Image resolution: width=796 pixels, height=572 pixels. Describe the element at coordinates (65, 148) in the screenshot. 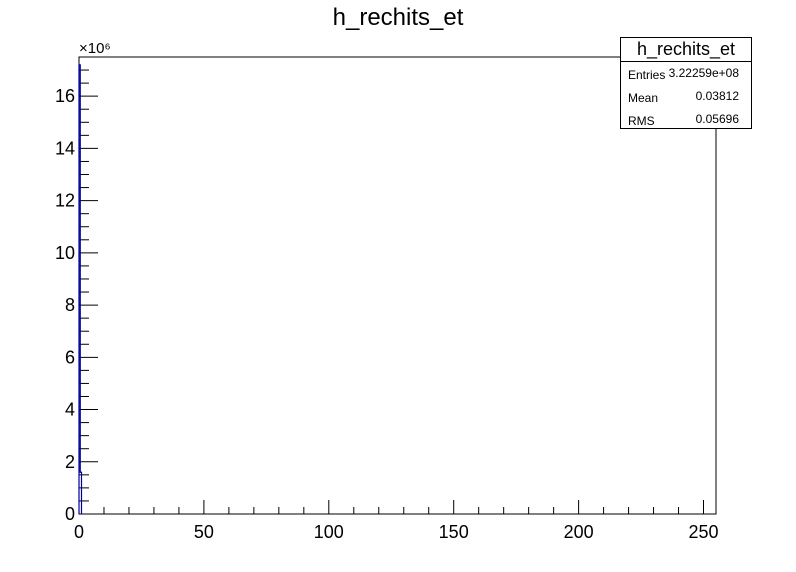

I see `y-tick-label: 14` at that location.